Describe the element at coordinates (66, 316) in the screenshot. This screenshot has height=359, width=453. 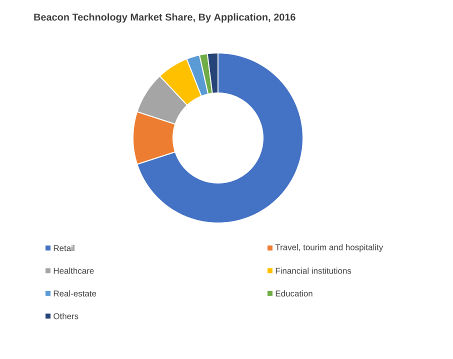
I see `legend-label: Others` at that location.